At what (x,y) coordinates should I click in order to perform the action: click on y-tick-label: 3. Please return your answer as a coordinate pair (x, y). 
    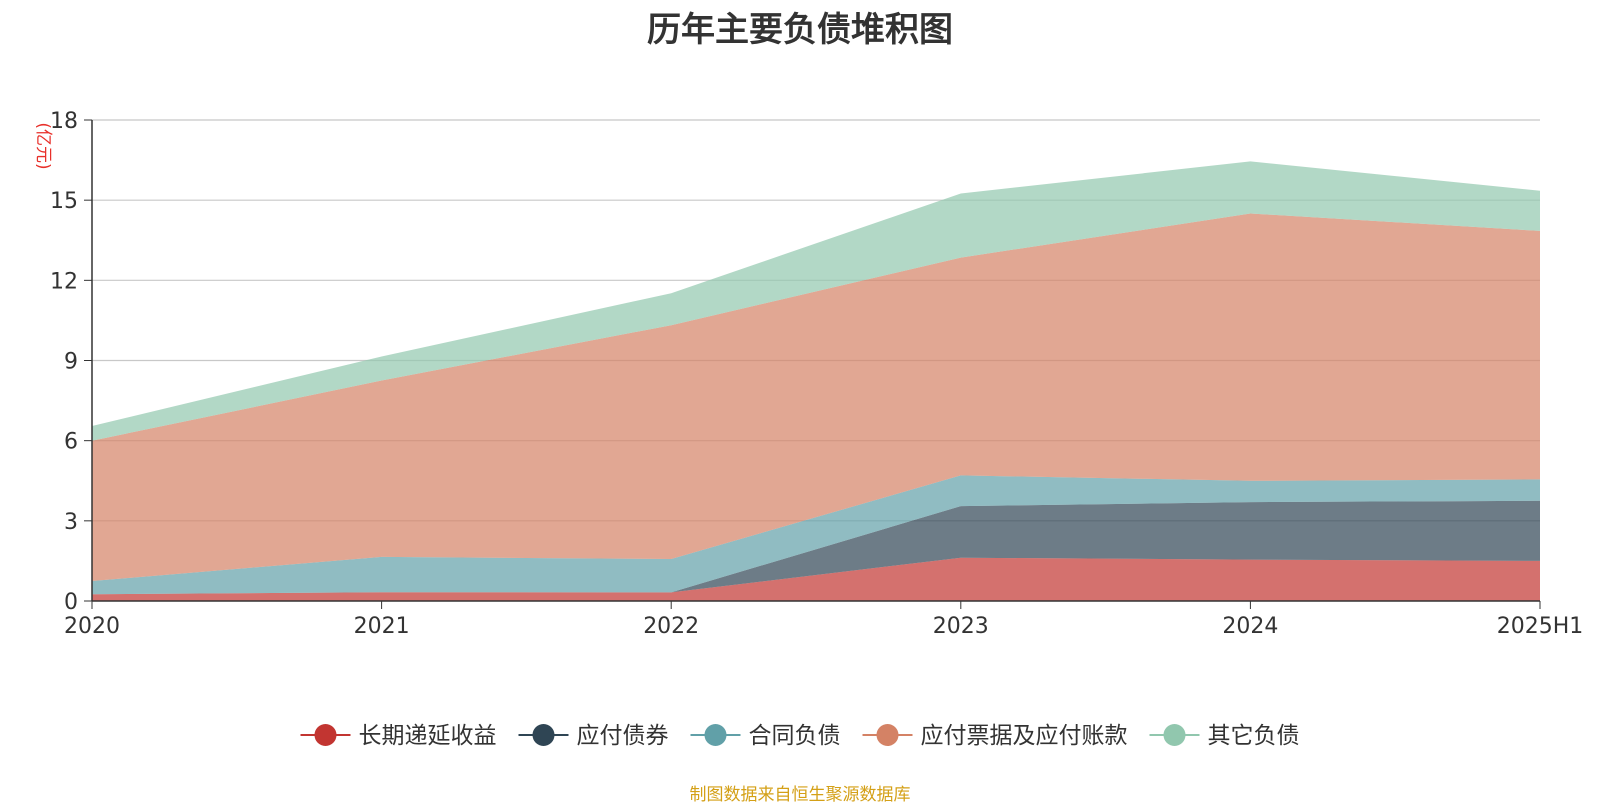
    Looking at the image, I should click on (71, 522).